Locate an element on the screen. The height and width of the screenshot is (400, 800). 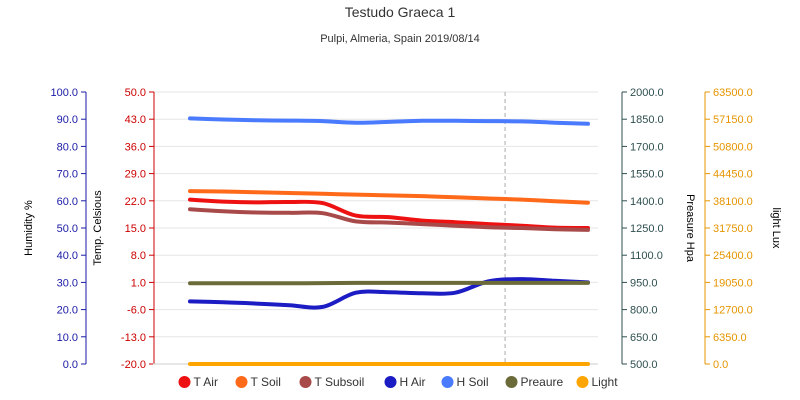
tick-label: 1850.0 is located at coordinates (647, 120).